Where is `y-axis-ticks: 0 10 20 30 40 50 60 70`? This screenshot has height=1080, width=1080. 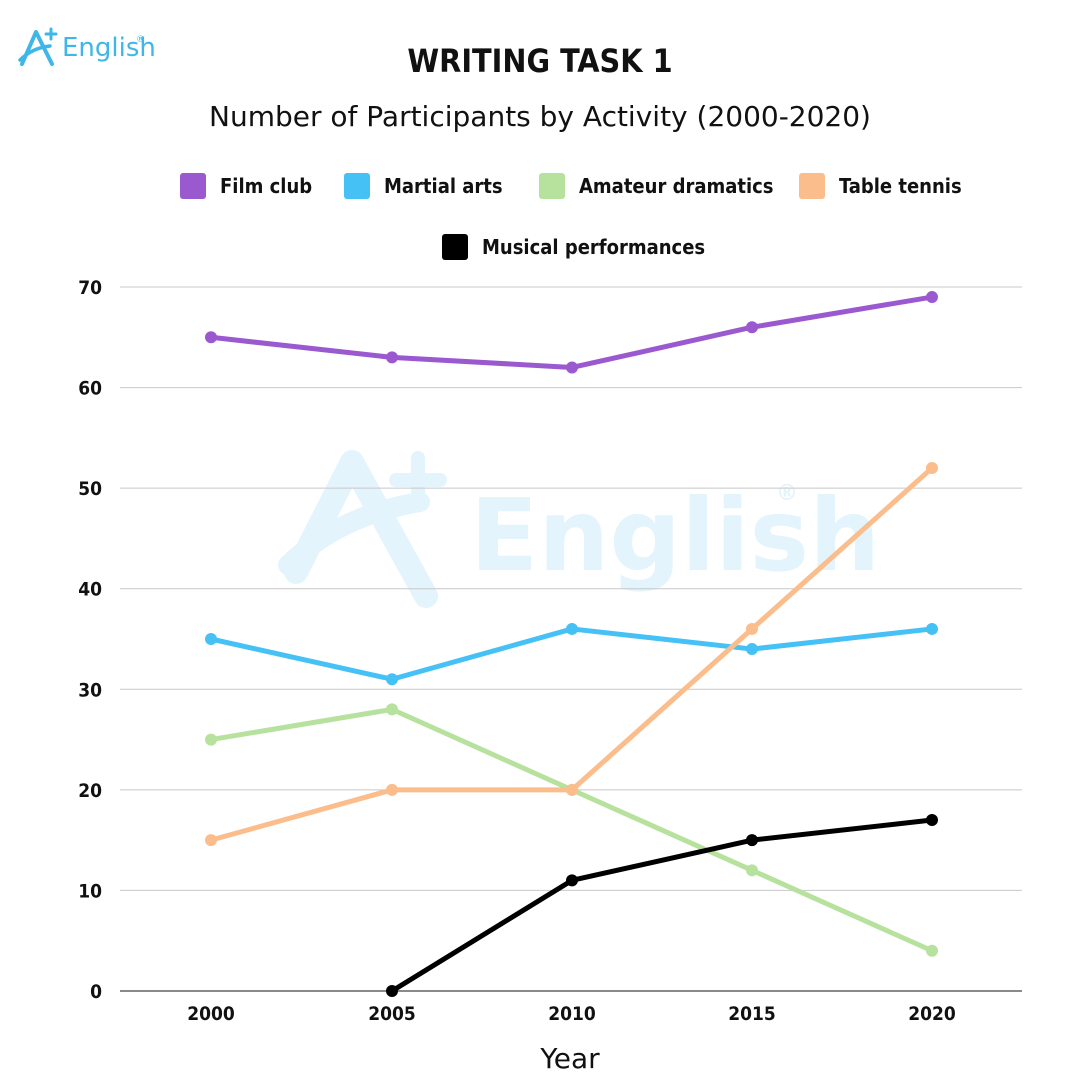 y-axis-ticks: 0 10 20 30 40 50 60 70 is located at coordinates (90, 640).